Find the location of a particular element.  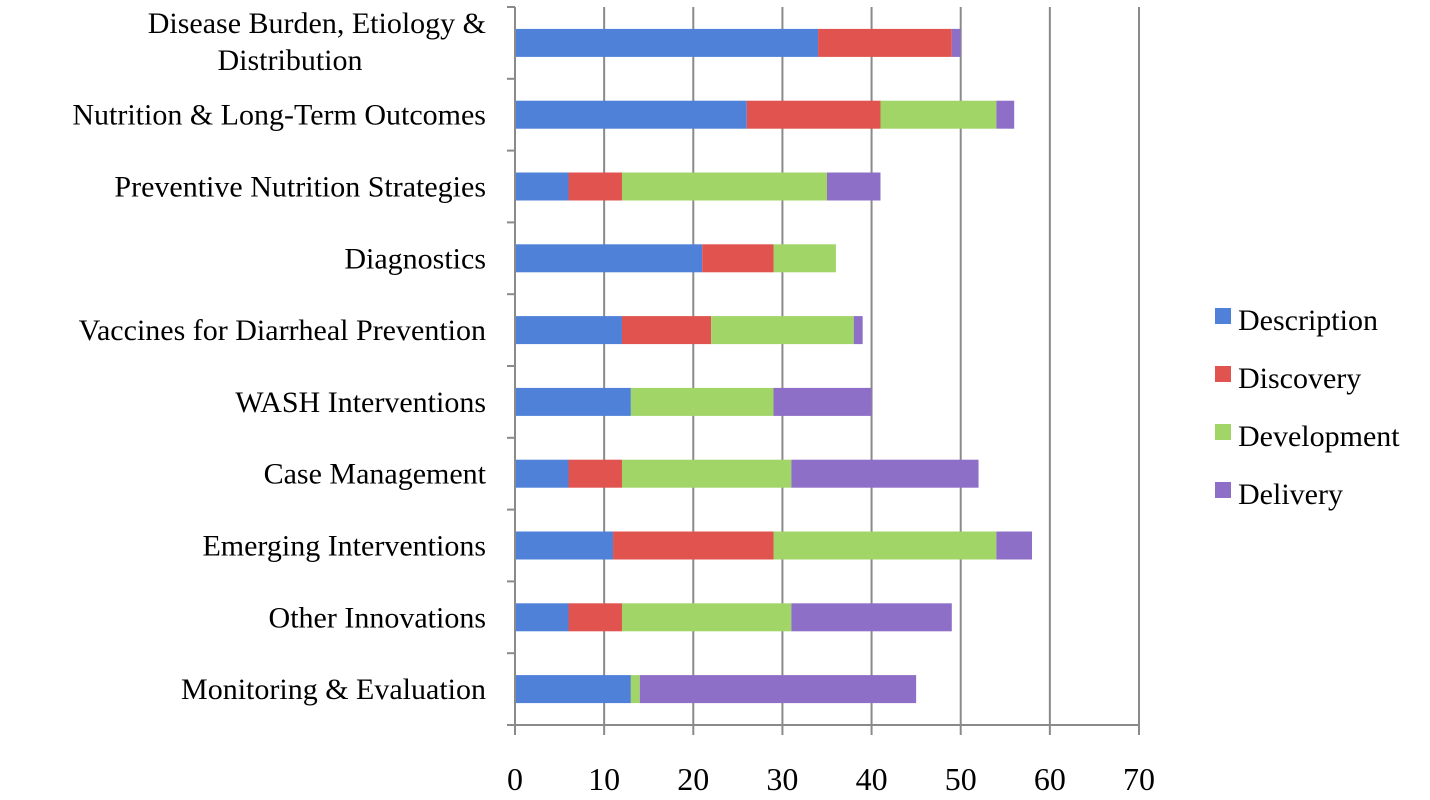

x-tick-label: 20 is located at coordinates (693, 779).